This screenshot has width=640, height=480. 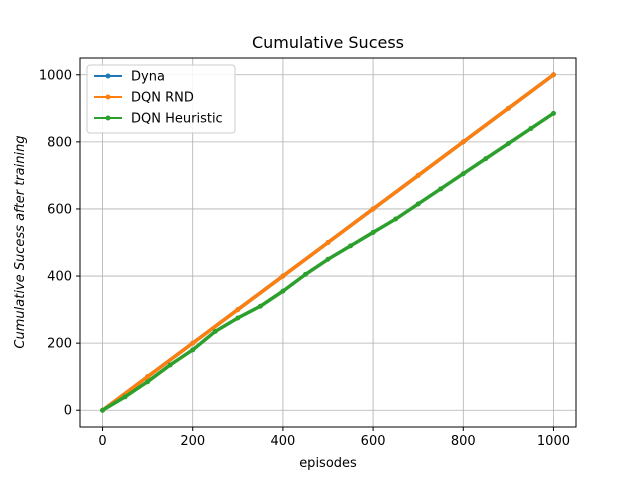 I want to click on y-tick-label: 600, so click(x=59, y=209).